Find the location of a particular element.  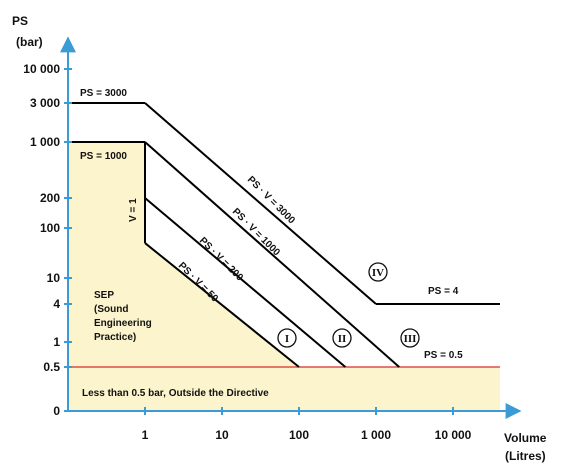

x-axis-title: Volume is located at coordinates (525, 438).